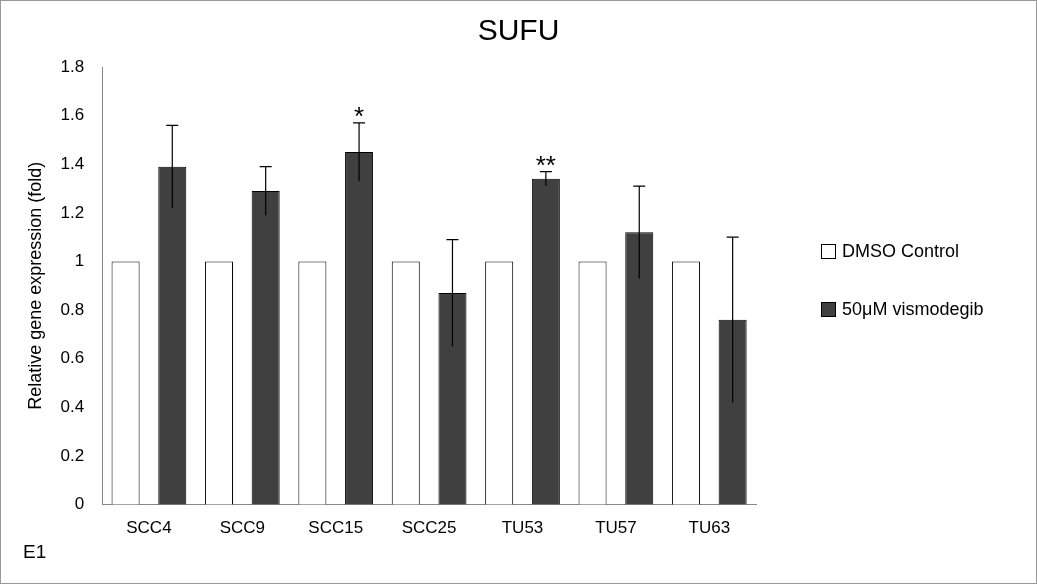 Image resolution: width=1037 pixels, height=584 pixels. I want to click on y-tick-label: 0, so click(79, 504).